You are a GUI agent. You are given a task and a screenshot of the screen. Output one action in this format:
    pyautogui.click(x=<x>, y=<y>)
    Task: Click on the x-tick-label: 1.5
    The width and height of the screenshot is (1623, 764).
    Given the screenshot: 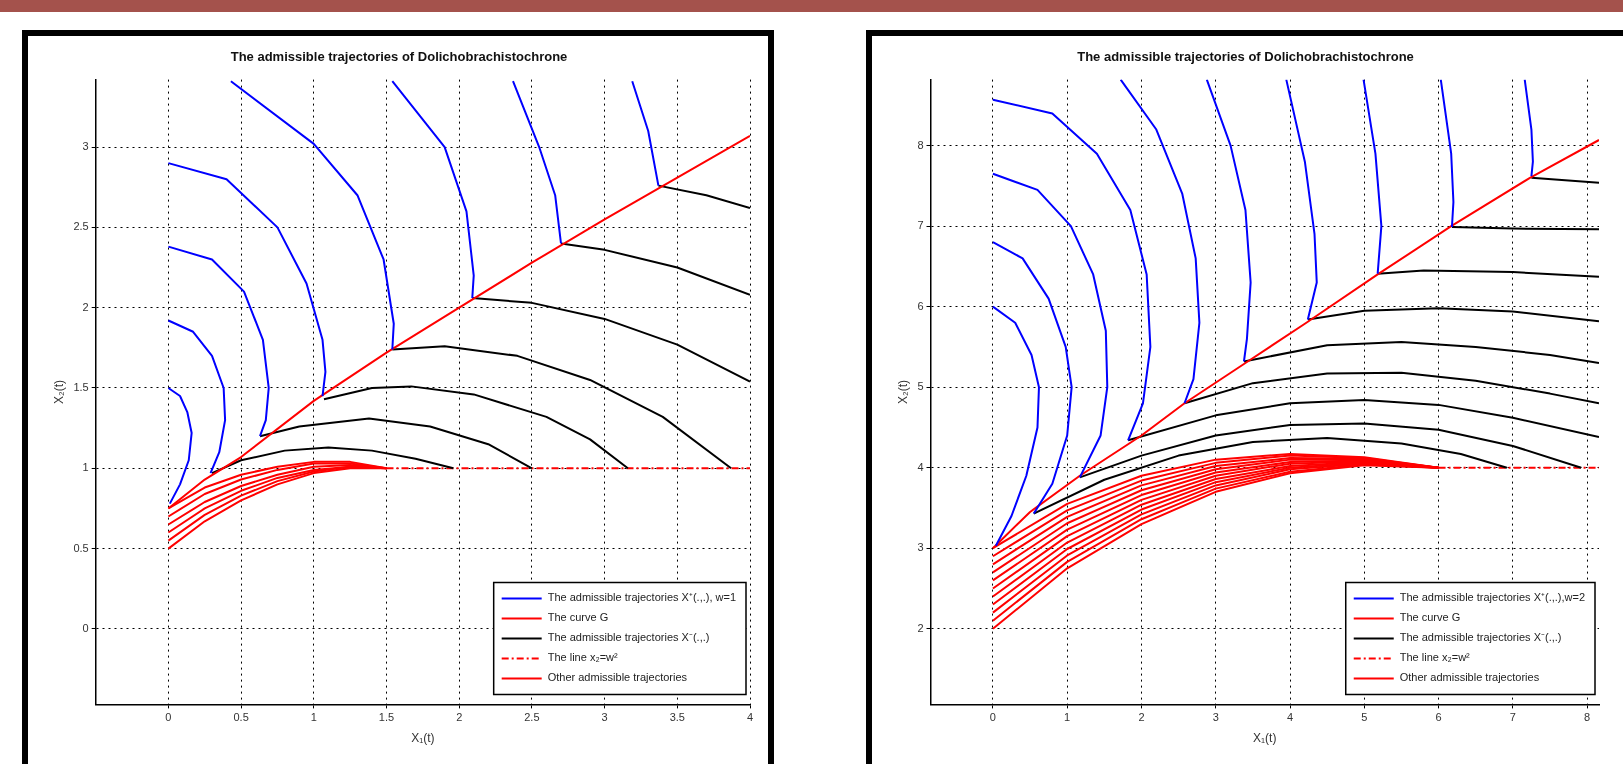 What is the action you would take?
    pyautogui.click(x=386, y=717)
    